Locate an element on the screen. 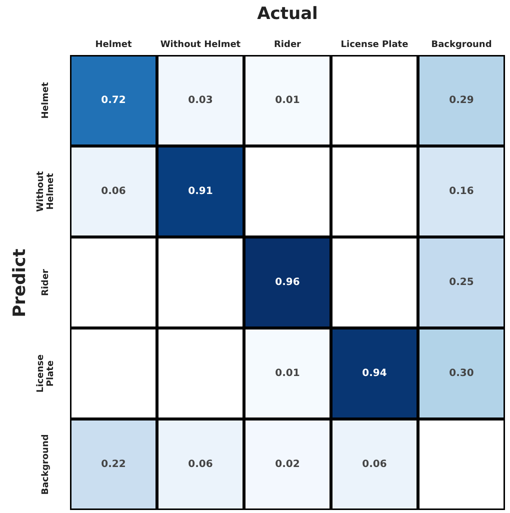 Image resolution: width=510 pixels, height=513 pixels. data-label: 0.16 is located at coordinates (461, 191).